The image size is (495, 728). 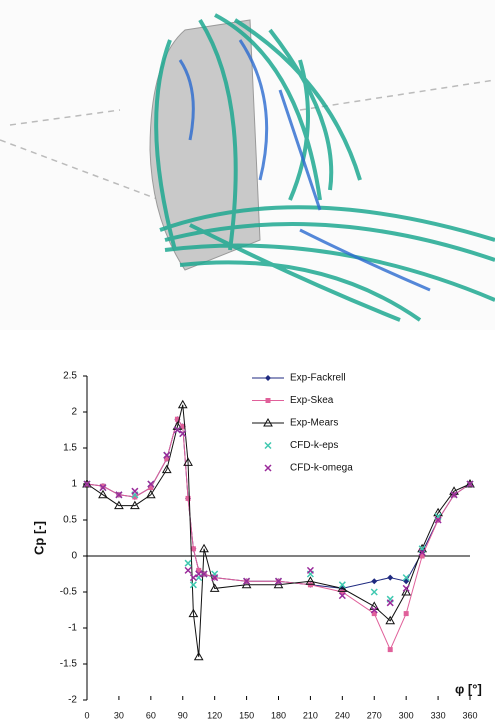 I want to click on y-tick-label: 2, so click(x=74, y=412).